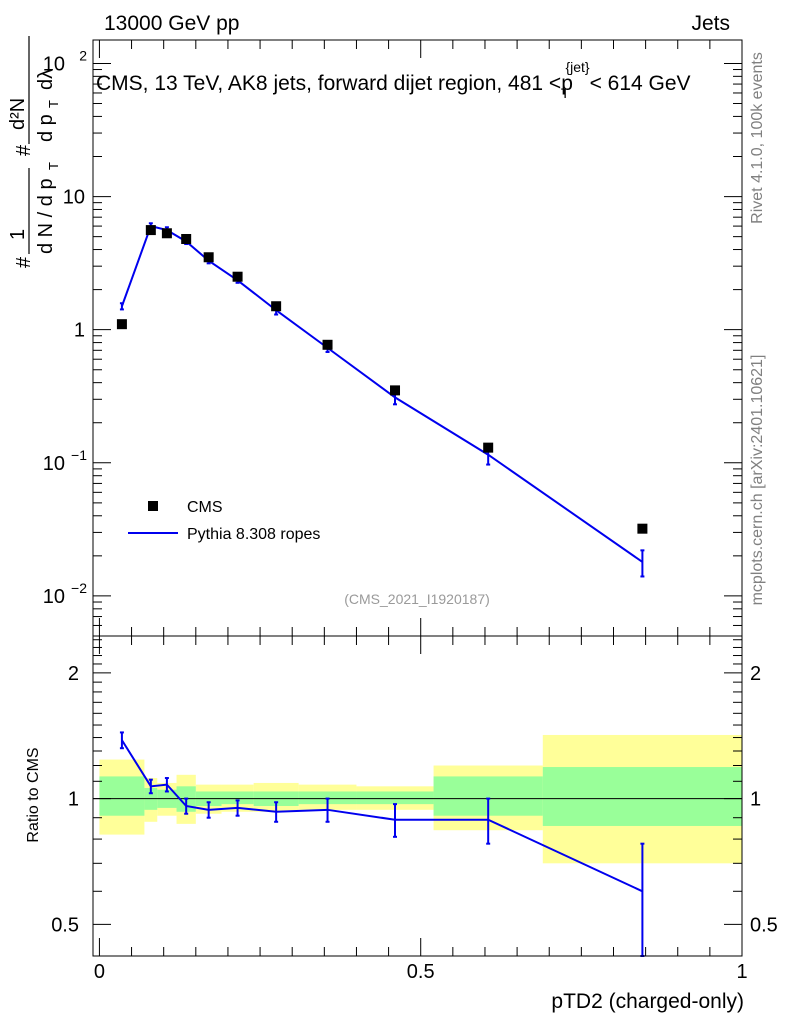 Image resolution: width=786 pixels, height=1024 pixels. Describe the element at coordinates (79, 588) in the screenshot. I see `main-y-tick-exponent: −2` at that location.